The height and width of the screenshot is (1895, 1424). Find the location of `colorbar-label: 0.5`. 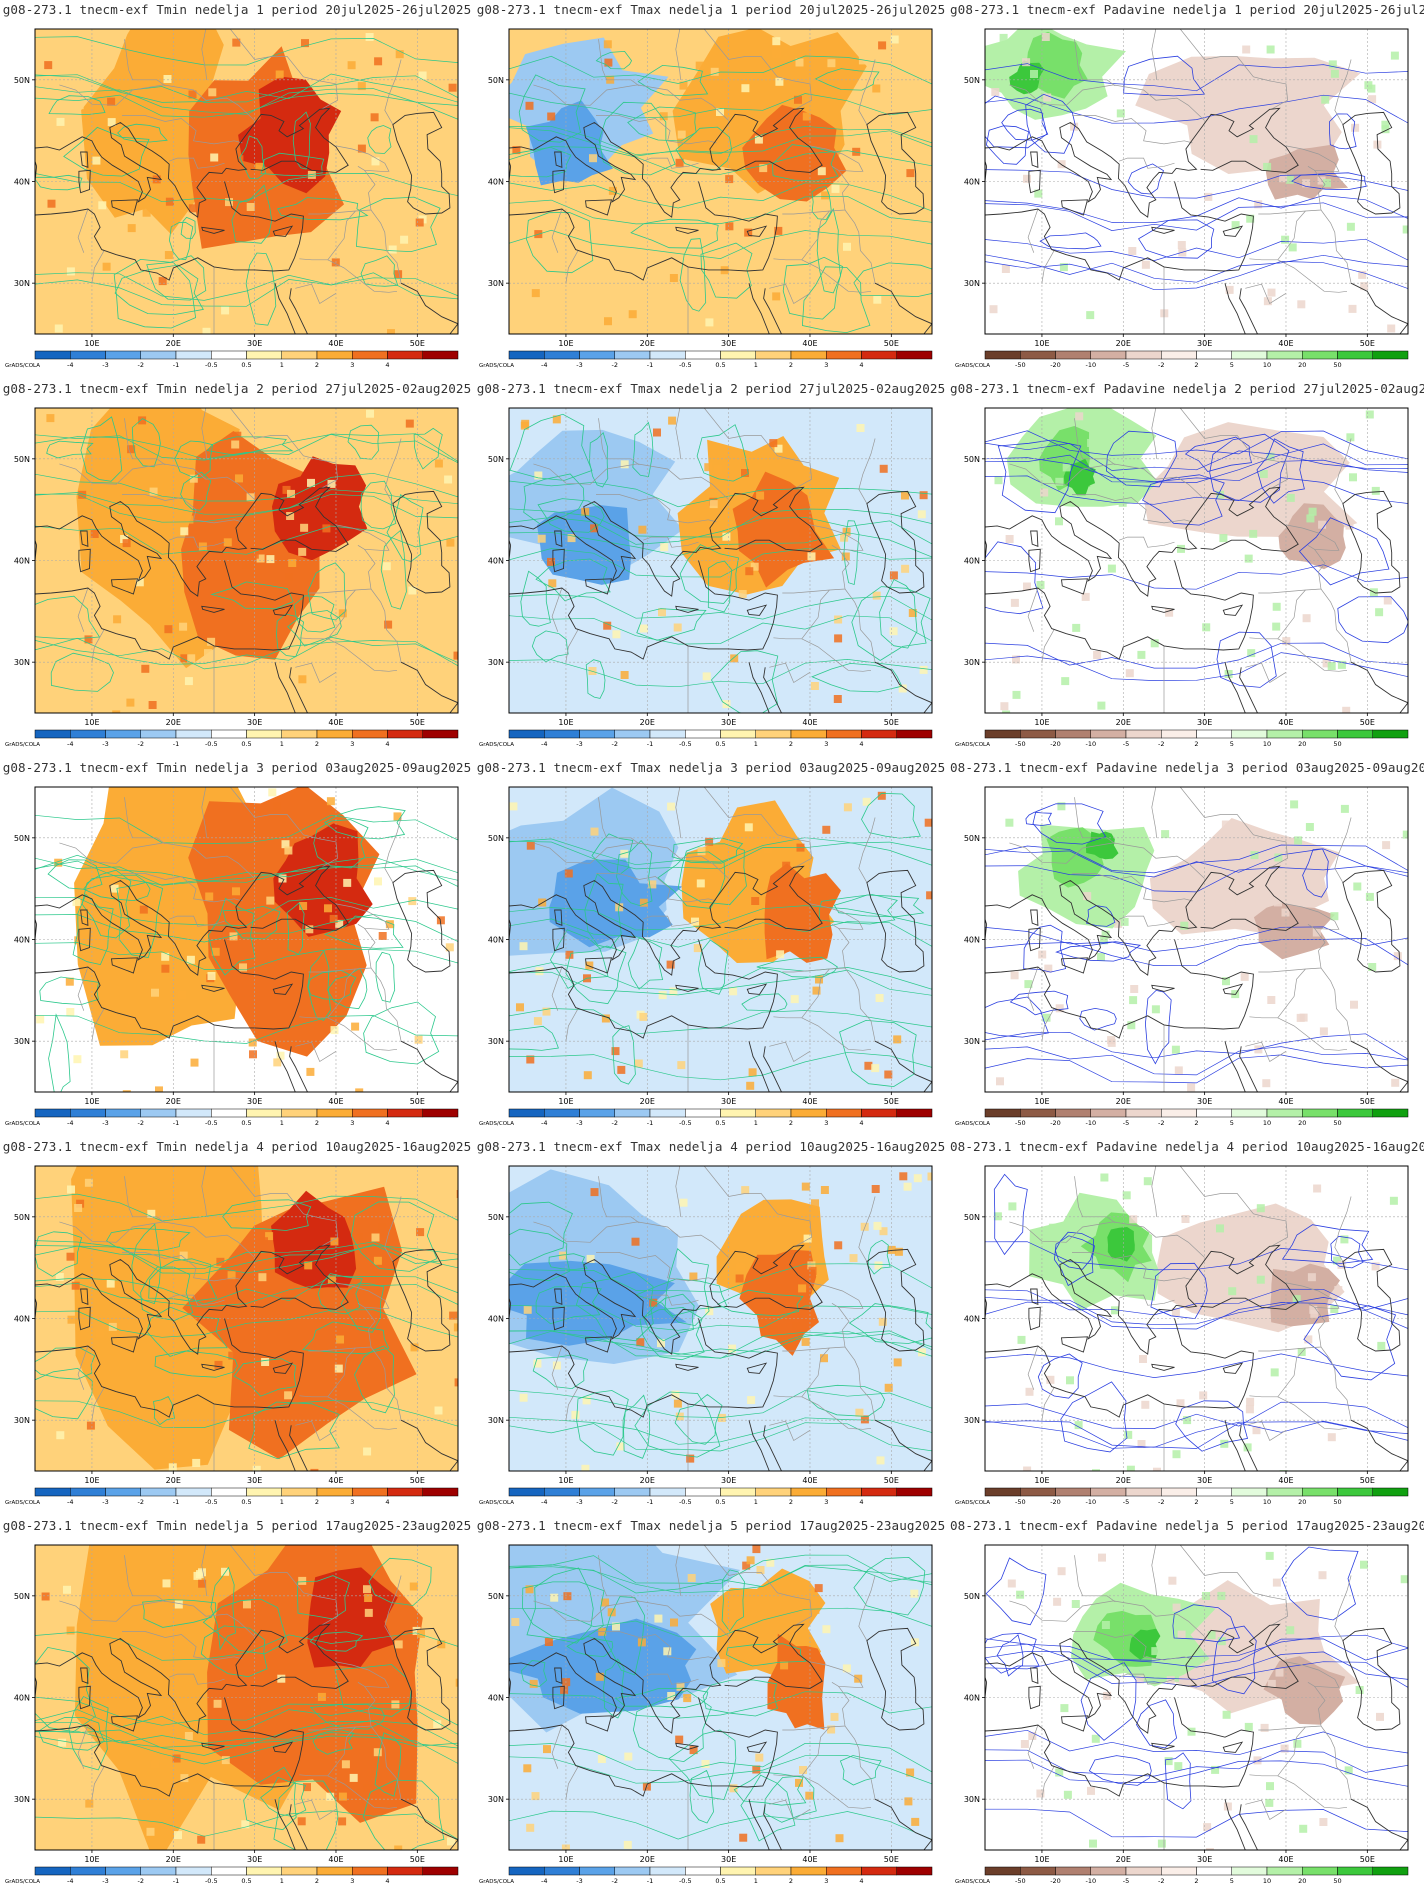

colorbar-label: 0.5 is located at coordinates (246, 1881).